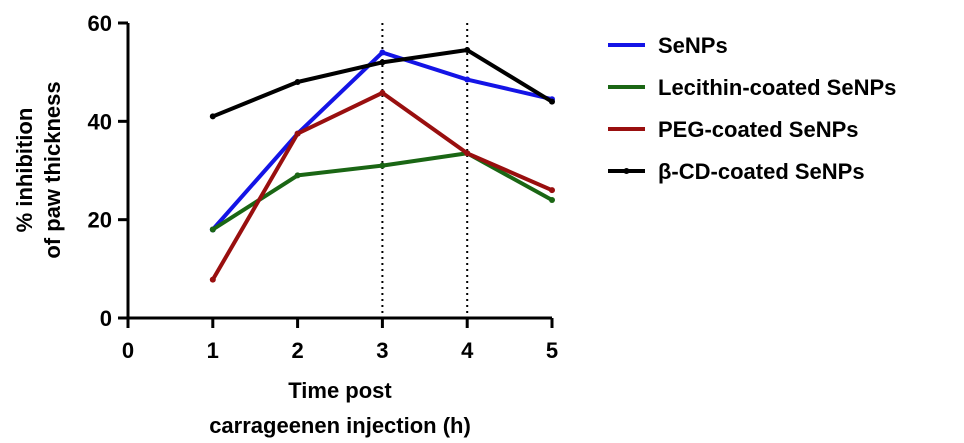 Image resolution: width=964 pixels, height=443 pixels. Describe the element at coordinates (382, 350) in the screenshot. I see `x-tick-label: 3` at that location.